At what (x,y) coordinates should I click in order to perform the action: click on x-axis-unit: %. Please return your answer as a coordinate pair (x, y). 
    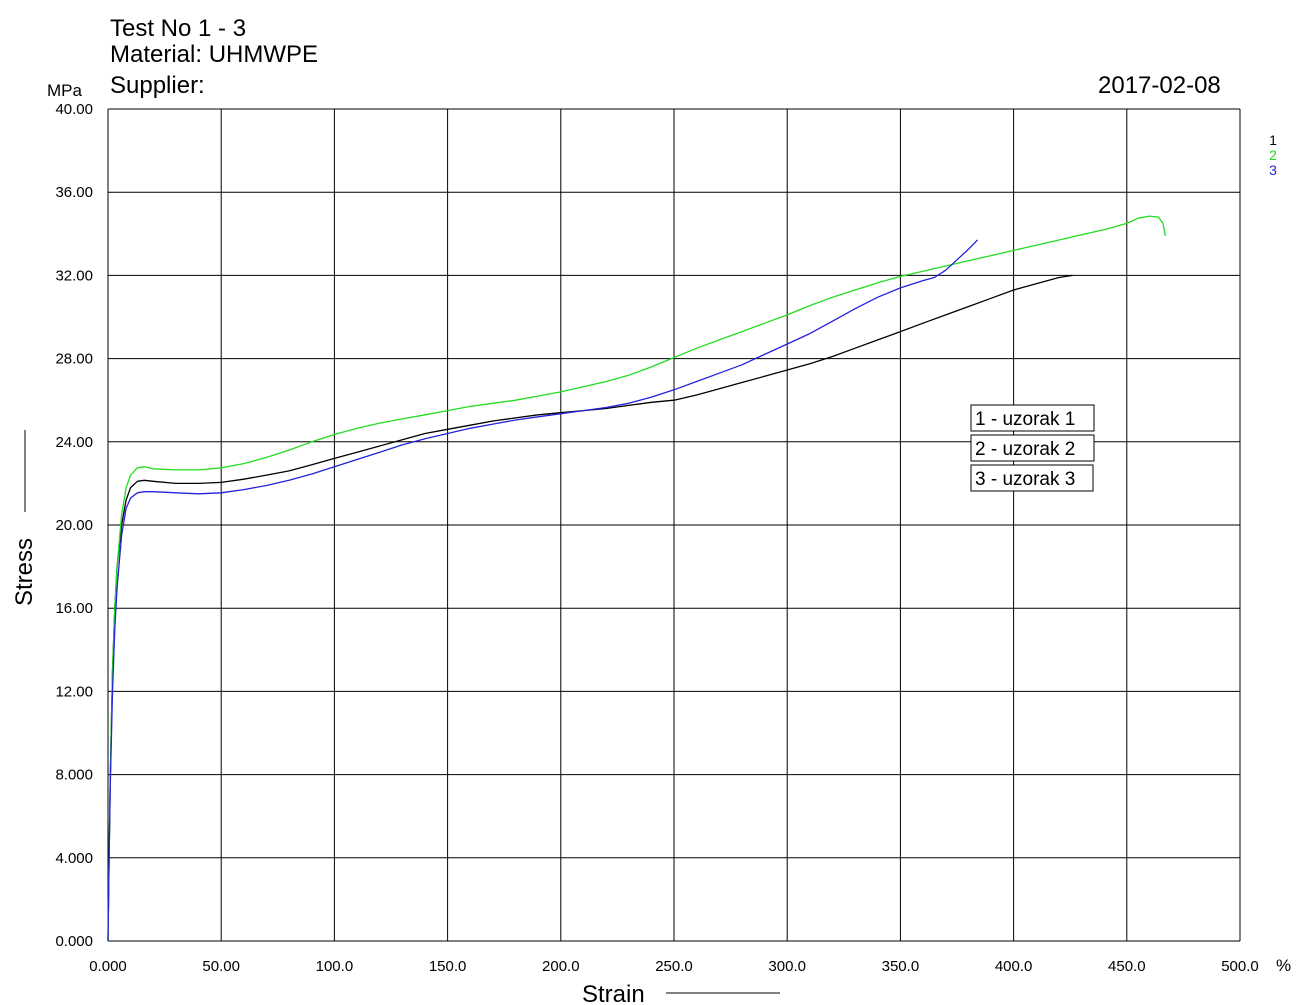
    Looking at the image, I should click on (1283, 965).